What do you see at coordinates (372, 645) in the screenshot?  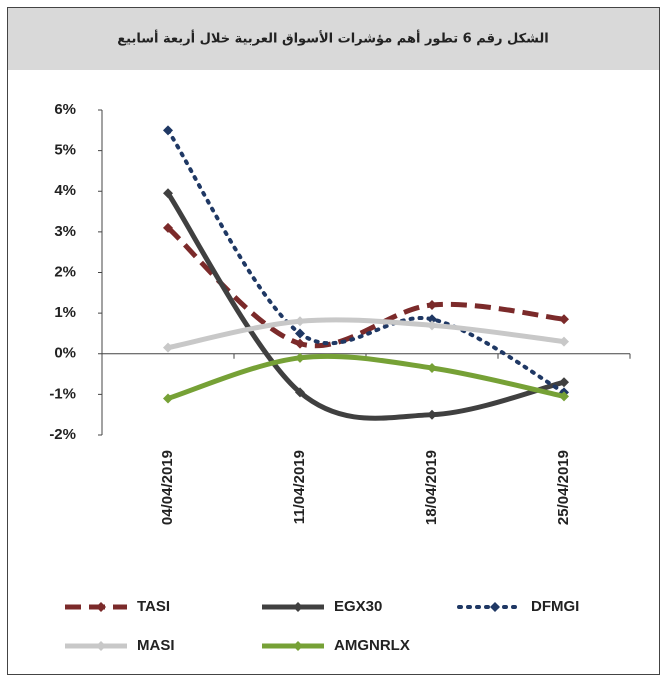 I see `legend-label: AMGNRLX` at bounding box center [372, 645].